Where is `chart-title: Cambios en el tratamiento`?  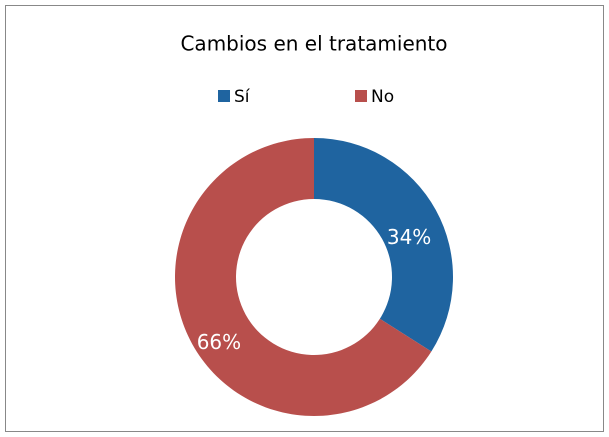 chart-title: Cambios en el tratamiento is located at coordinates (313, 44).